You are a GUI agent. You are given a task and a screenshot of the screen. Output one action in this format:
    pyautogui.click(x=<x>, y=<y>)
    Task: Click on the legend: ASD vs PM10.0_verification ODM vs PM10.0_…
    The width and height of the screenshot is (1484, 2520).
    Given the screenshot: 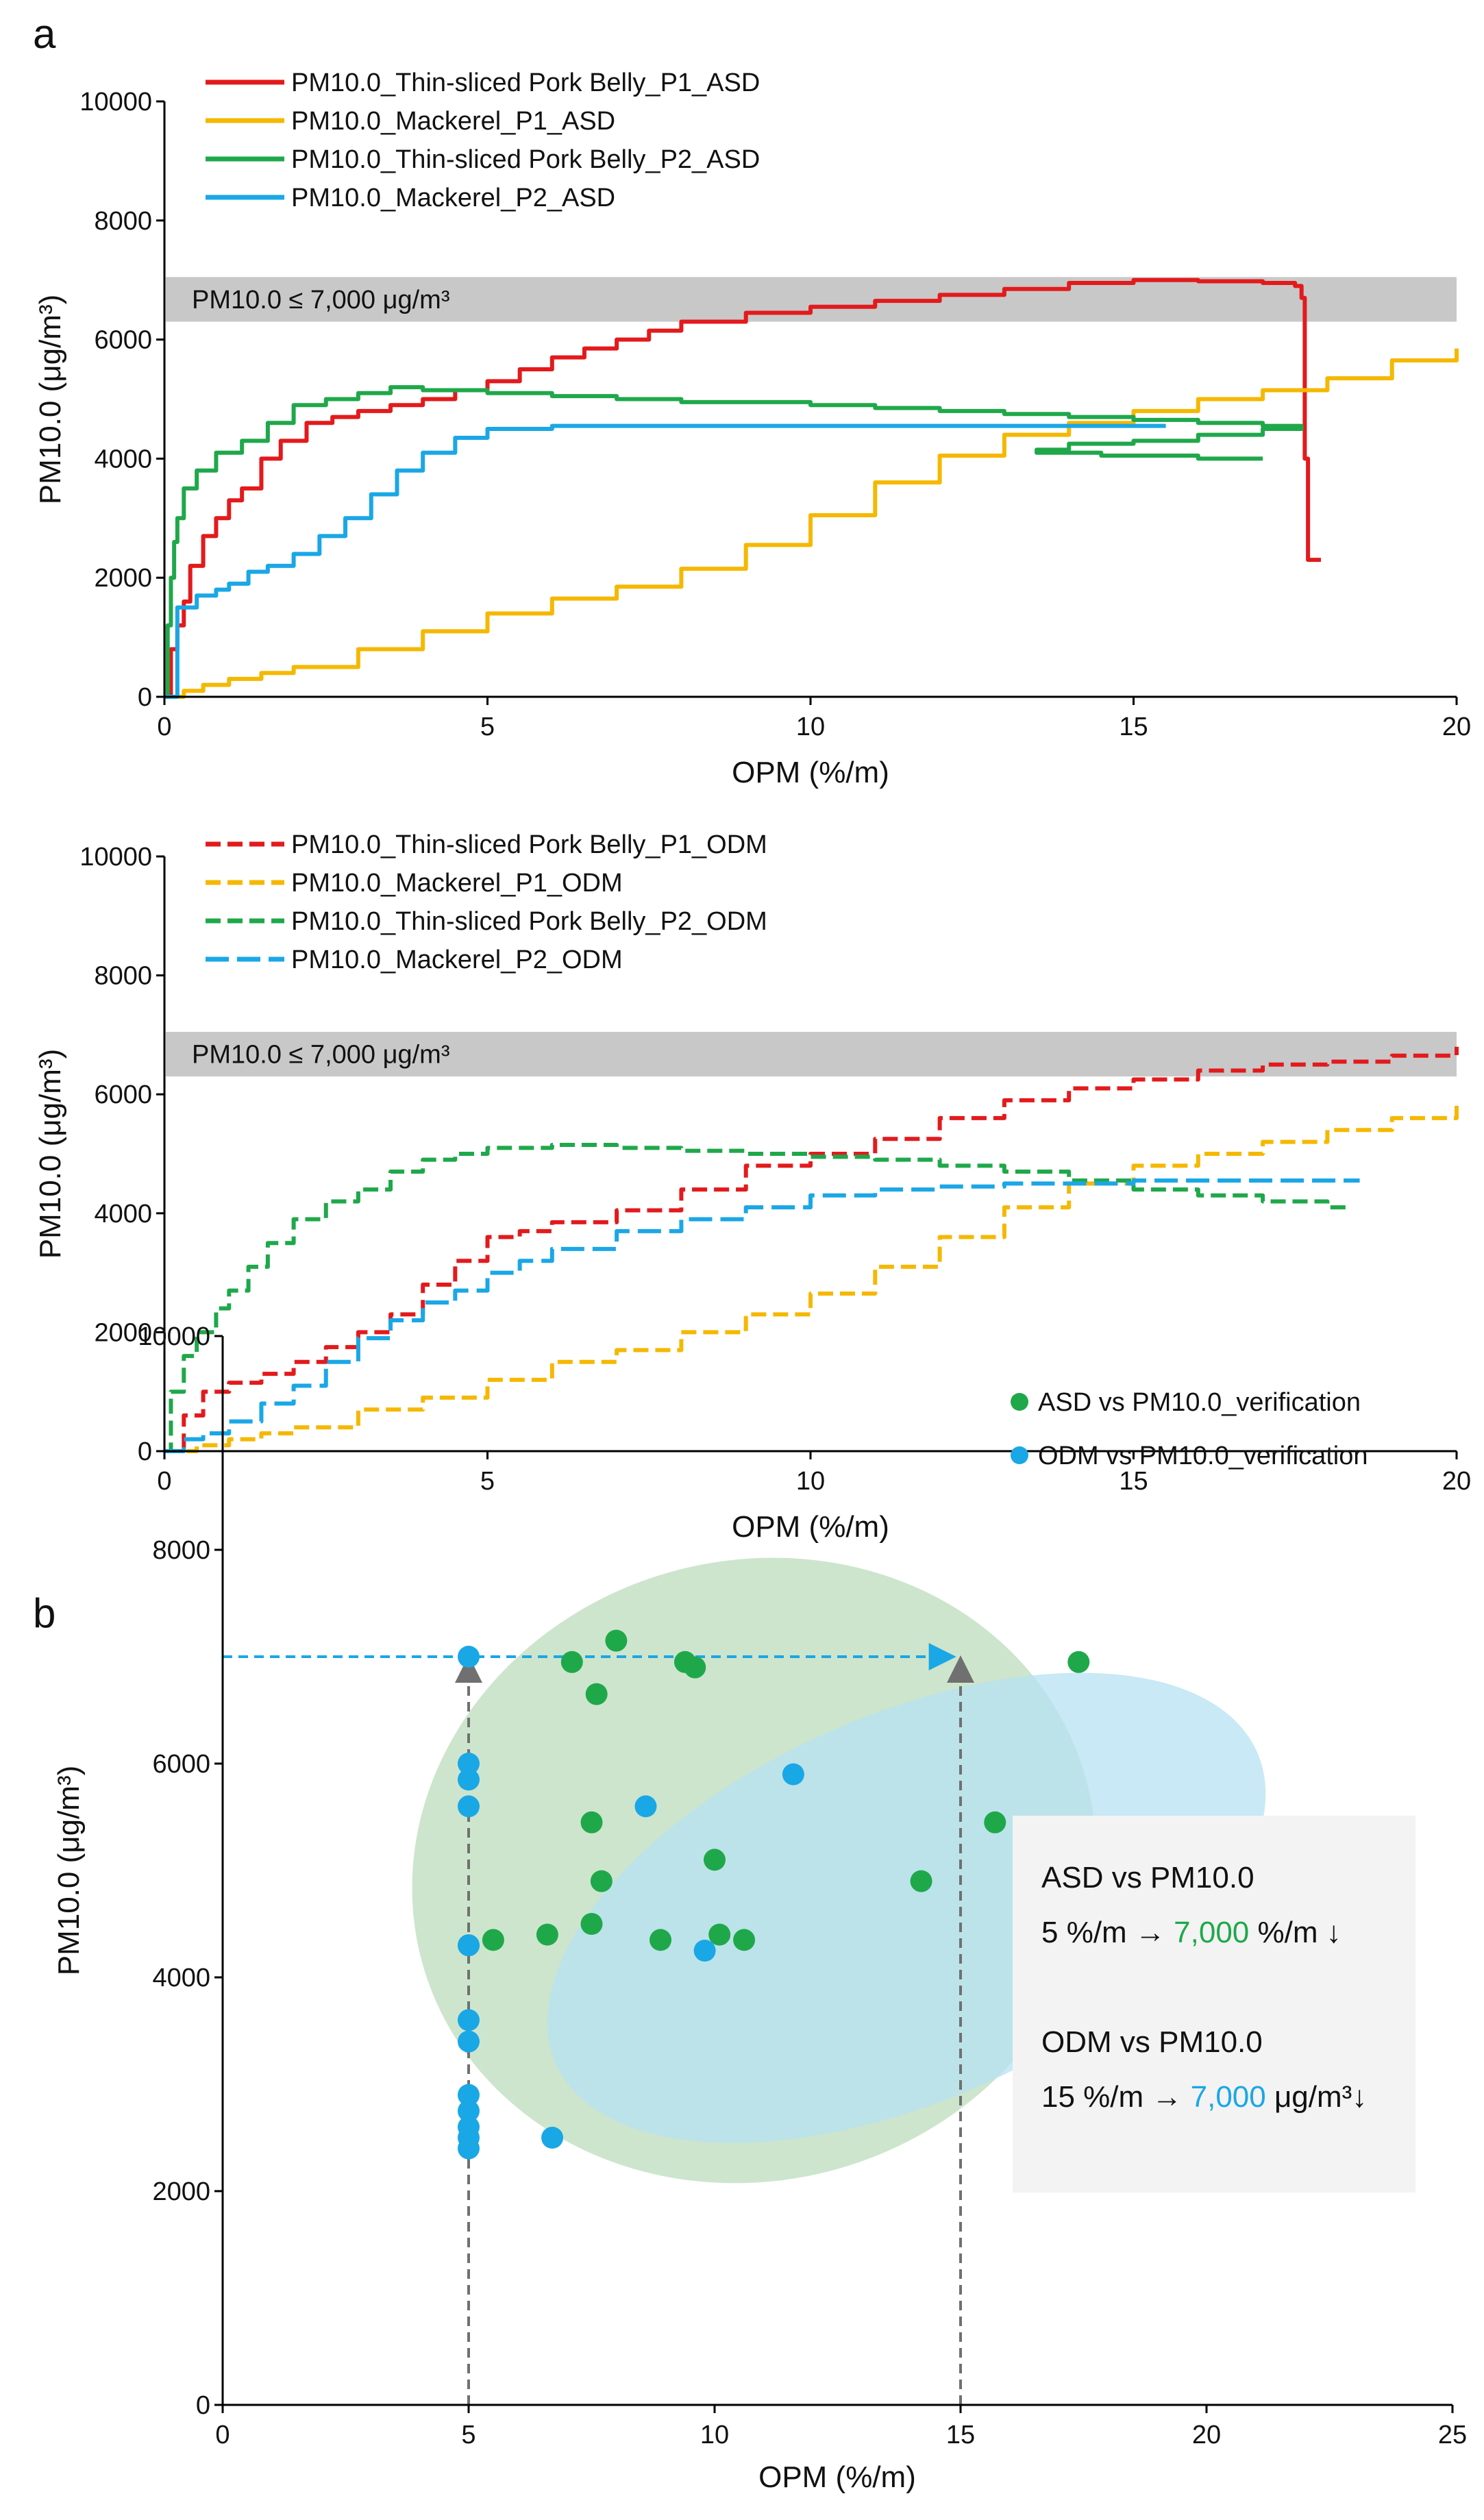 What is the action you would take?
    pyautogui.click(x=1189, y=1429)
    